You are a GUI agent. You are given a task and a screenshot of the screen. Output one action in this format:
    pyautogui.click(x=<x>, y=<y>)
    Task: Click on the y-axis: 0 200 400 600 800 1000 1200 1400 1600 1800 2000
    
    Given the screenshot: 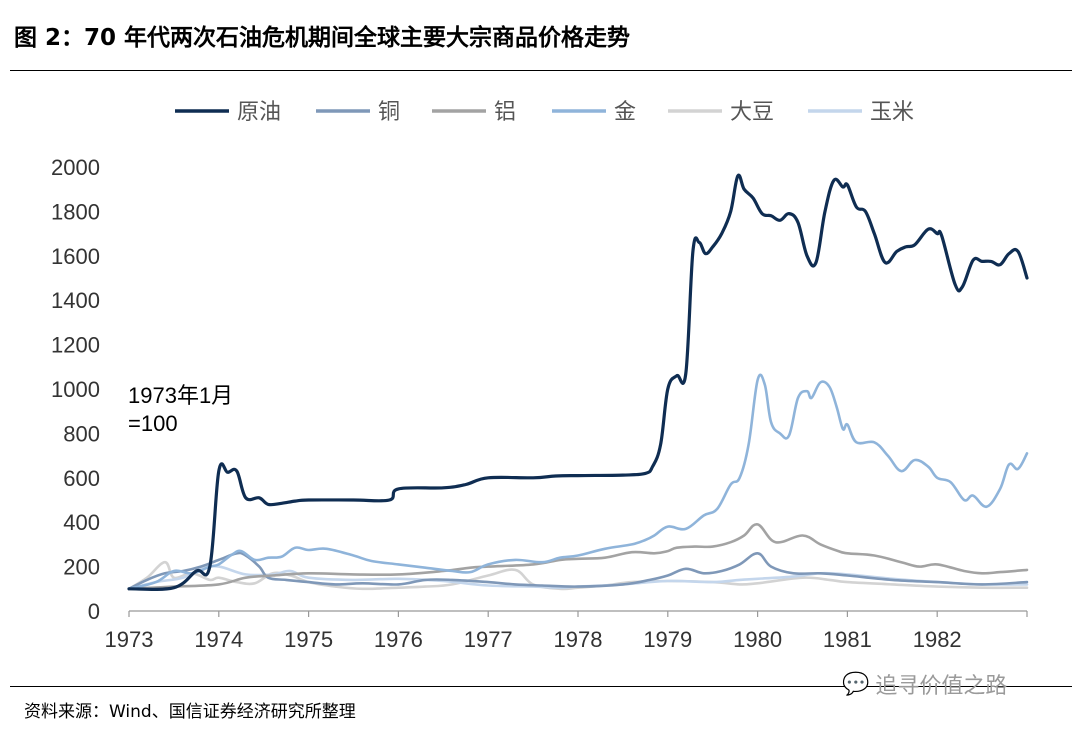 What is the action you would take?
    pyautogui.click(x=75, y=389)
    